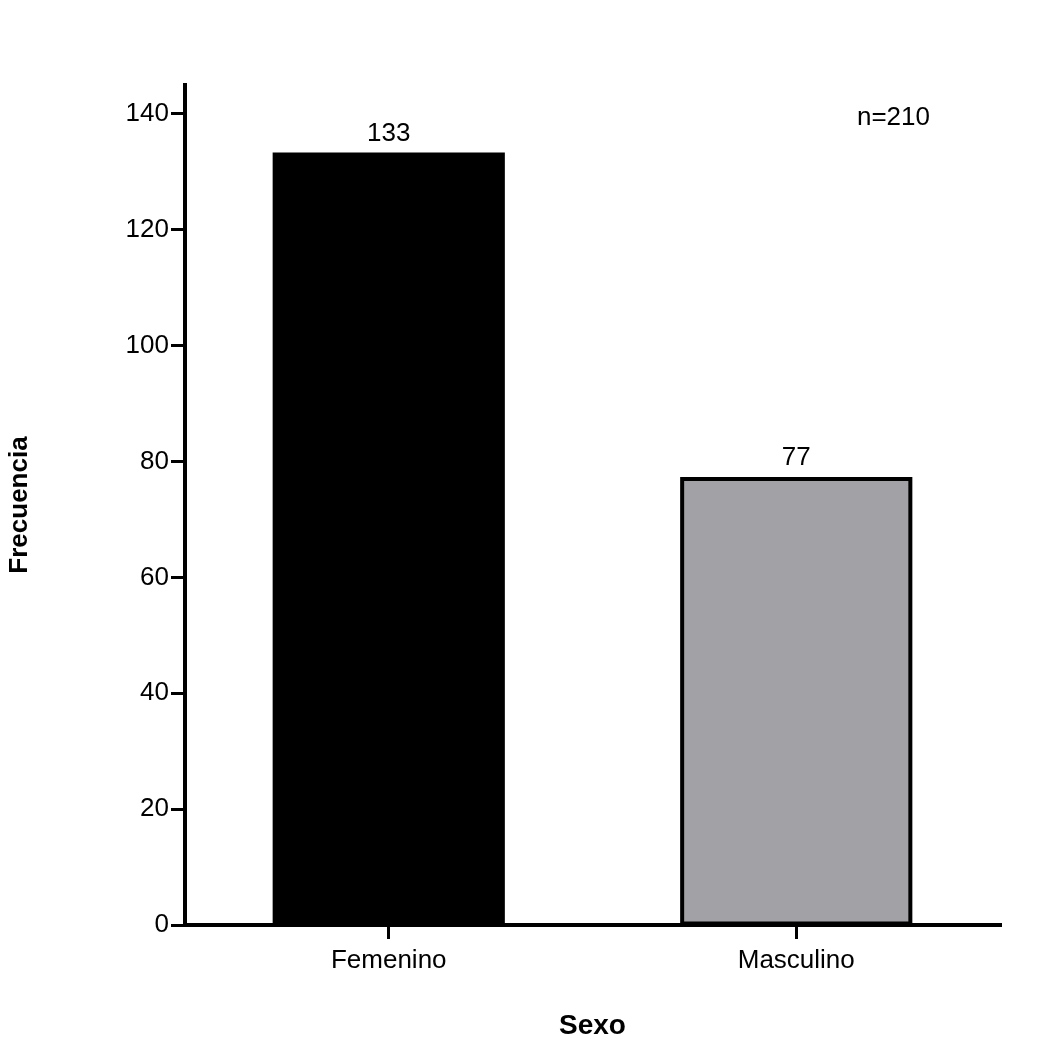 The height and width of the screenshot is (1047, 1040). What do you see at coordinates (154, 459) in the screenshot?
I see `y-tick-label: 80` at bounding box center [154, 459].